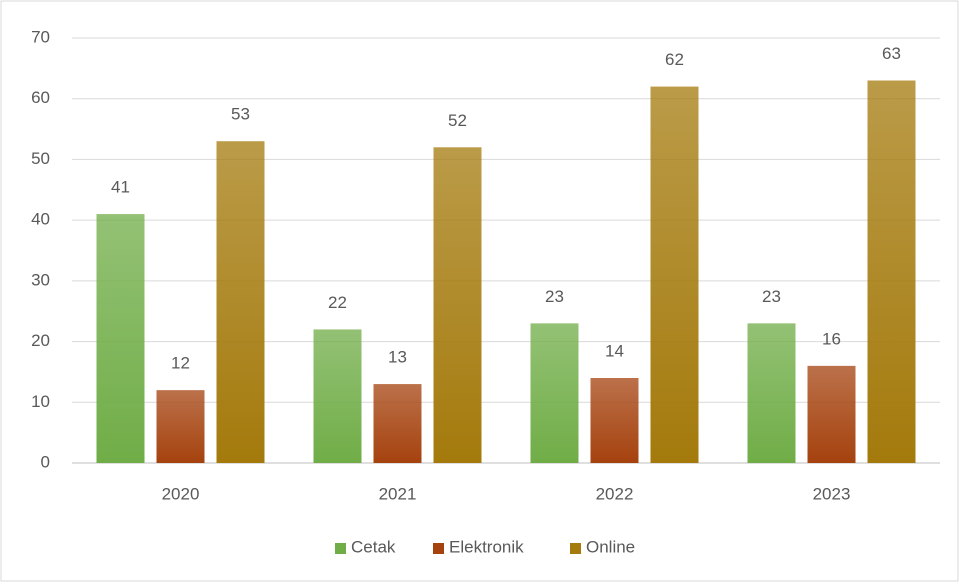  What do you see at coordinates (610, 546) in the screenshot?
I see `legend-label: Online` at bounding box center [610, 546].